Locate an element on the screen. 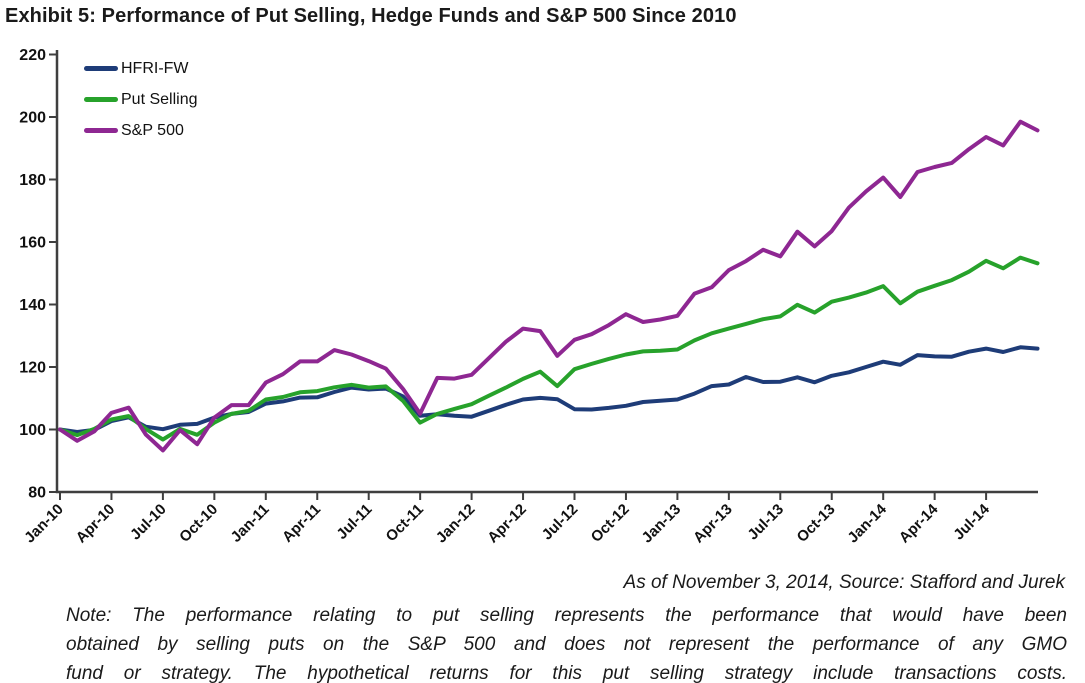 This screenshot has height=683, width=1085. x-axis-label: Oct-11 is located at coordinates (405, 523).